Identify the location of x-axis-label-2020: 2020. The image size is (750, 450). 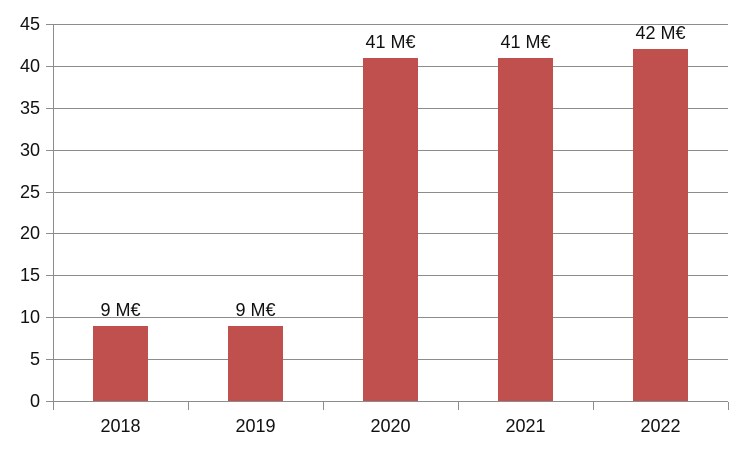
(390, 426).